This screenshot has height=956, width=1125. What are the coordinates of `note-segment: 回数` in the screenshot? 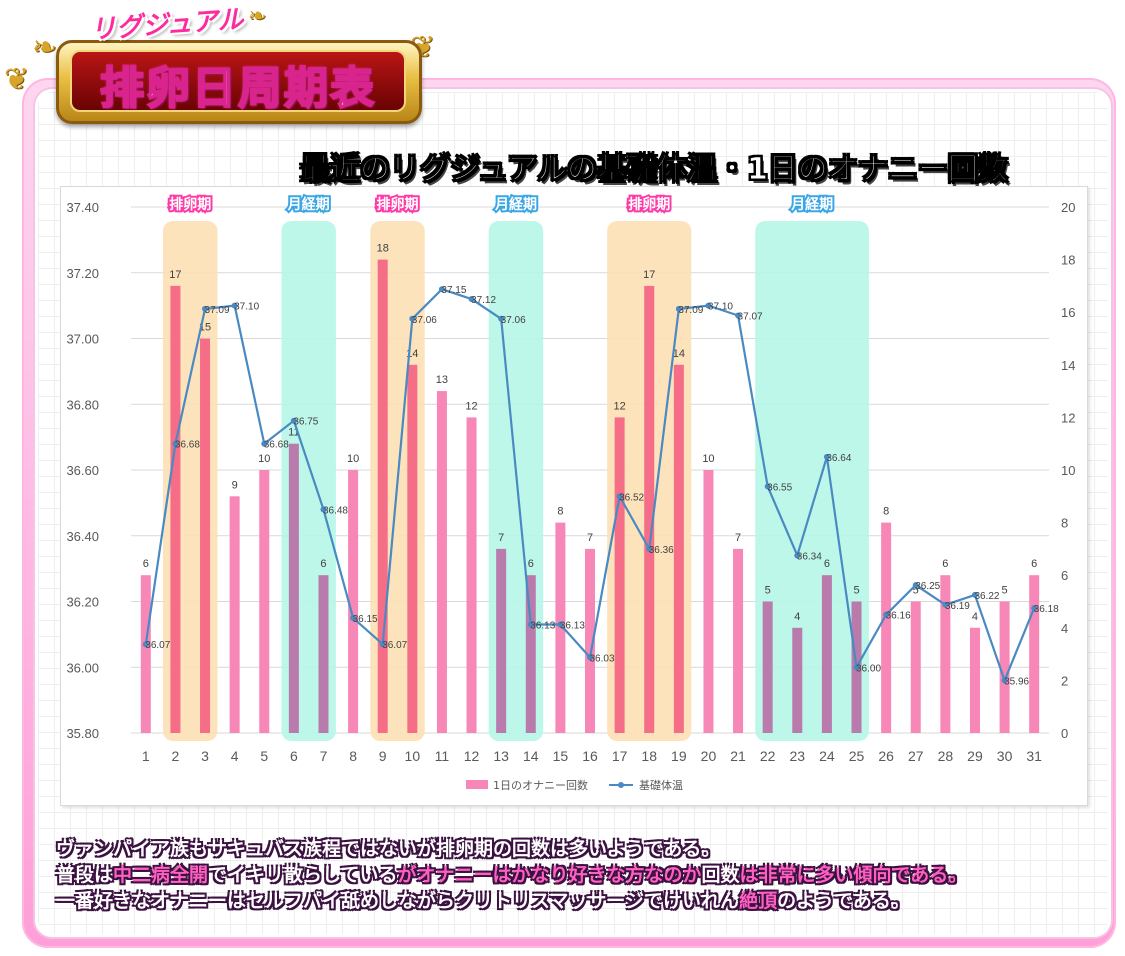 It's located at (720, 875).